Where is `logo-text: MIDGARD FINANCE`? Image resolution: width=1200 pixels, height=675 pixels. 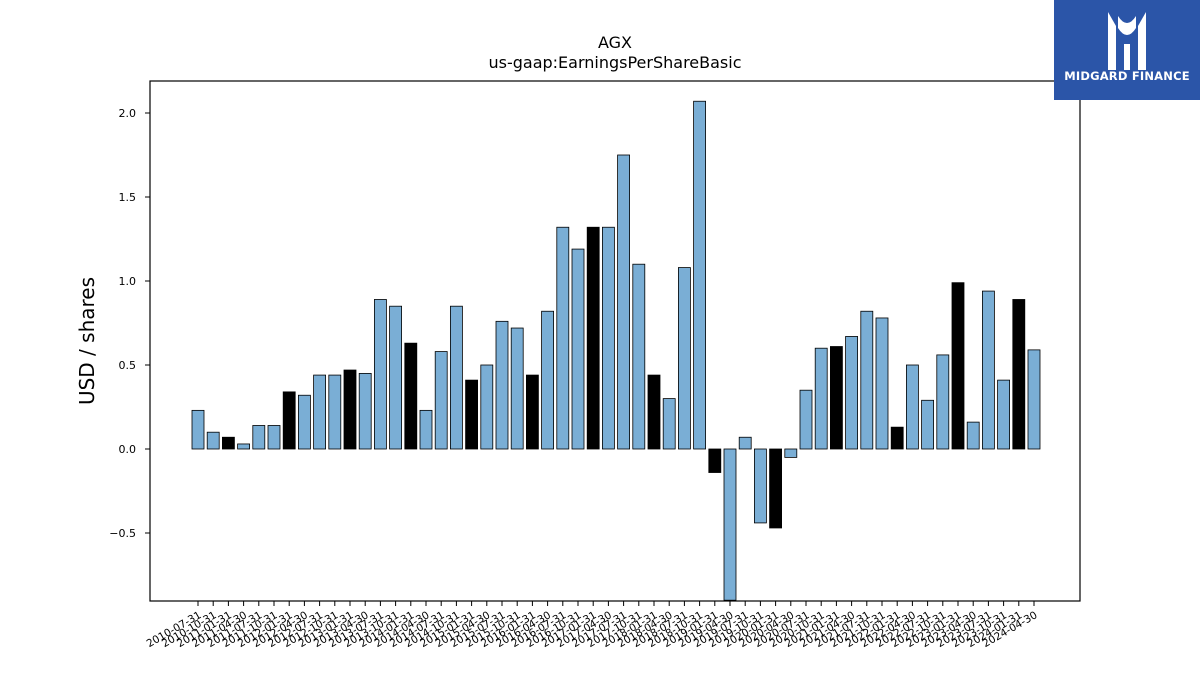
logo-text: MIDGARD FINANCE is located at coordinates (1127, 76).